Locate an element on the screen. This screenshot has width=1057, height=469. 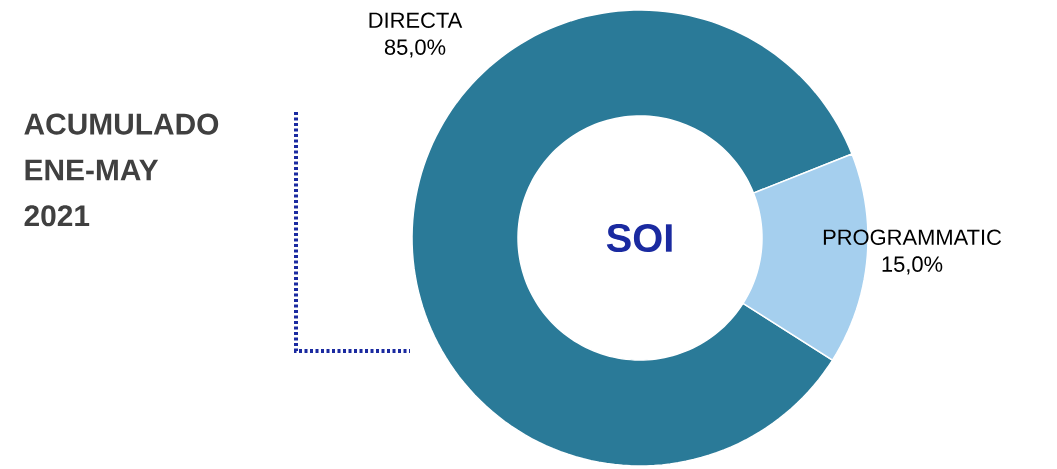
text: SOI is located at coordinates (639, 238).